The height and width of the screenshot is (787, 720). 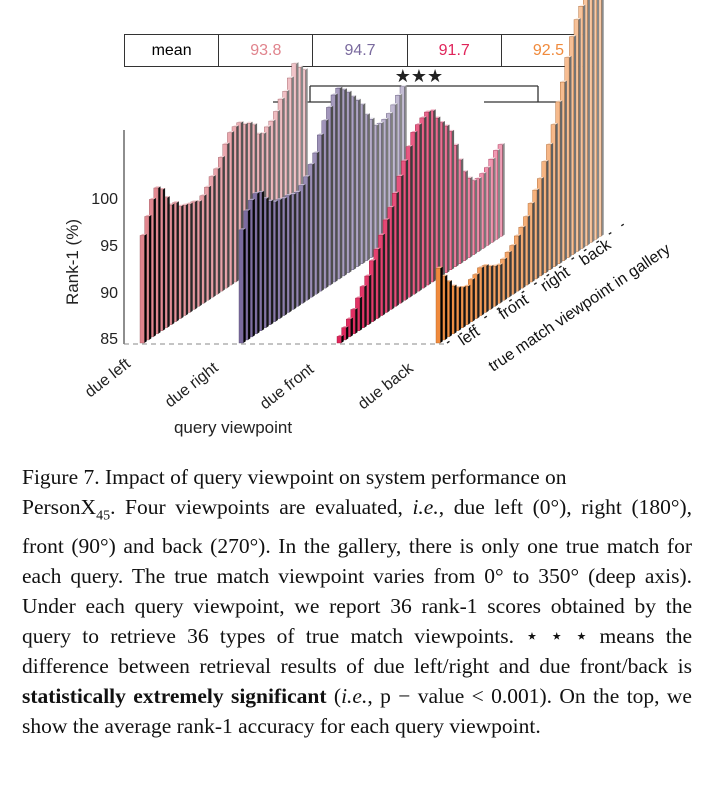 I want to click on mean-value-due-front: 91.7, so click(x=453, y=50).